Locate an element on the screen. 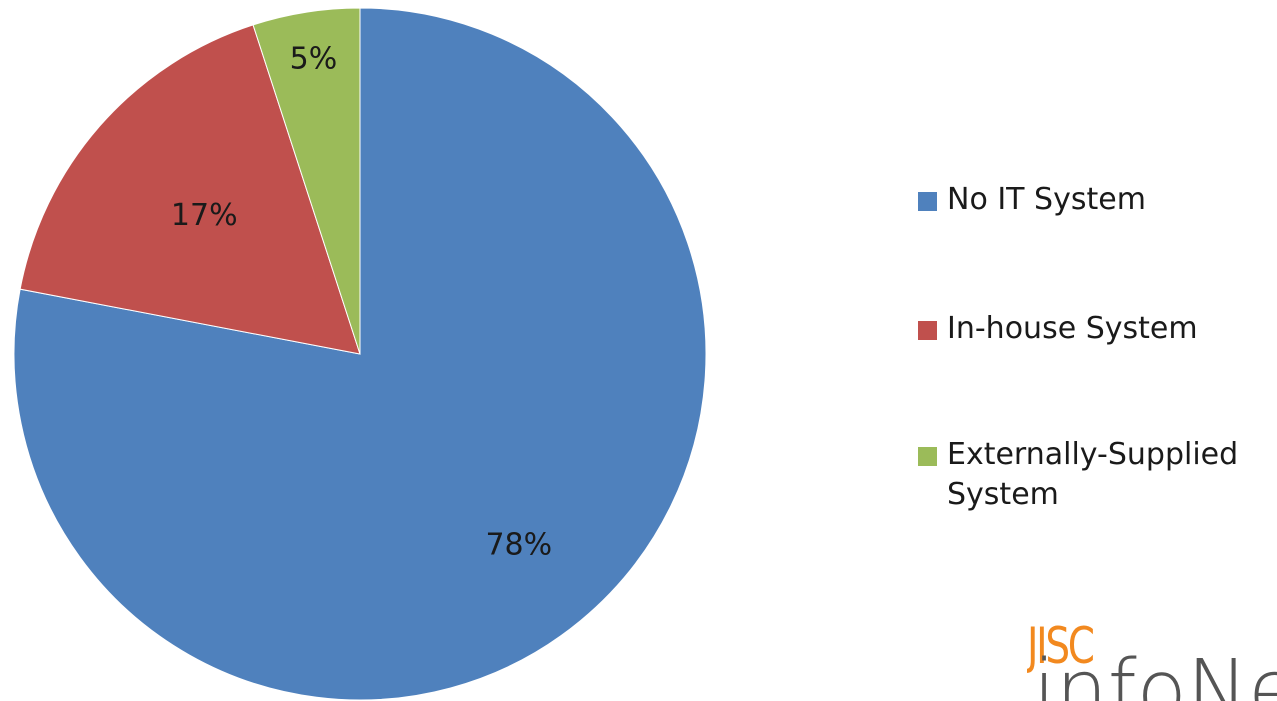  pie-data-label: 78% is located at coordinates (518, 544).